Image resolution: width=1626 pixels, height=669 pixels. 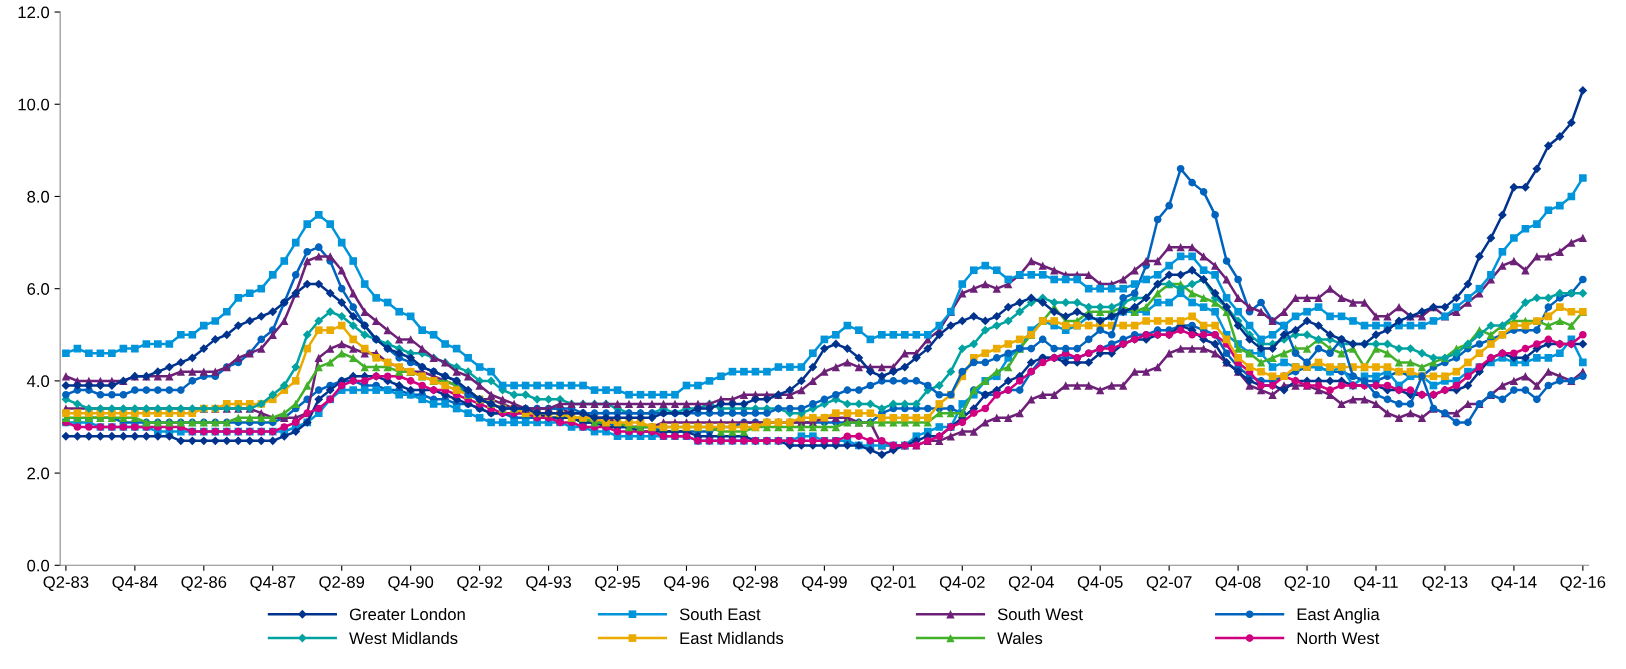 What do you see at coordinates (1583, 583) in the screenshot?
I see `x-tick-label: Q2-16` at bounding box center [1583, 583].